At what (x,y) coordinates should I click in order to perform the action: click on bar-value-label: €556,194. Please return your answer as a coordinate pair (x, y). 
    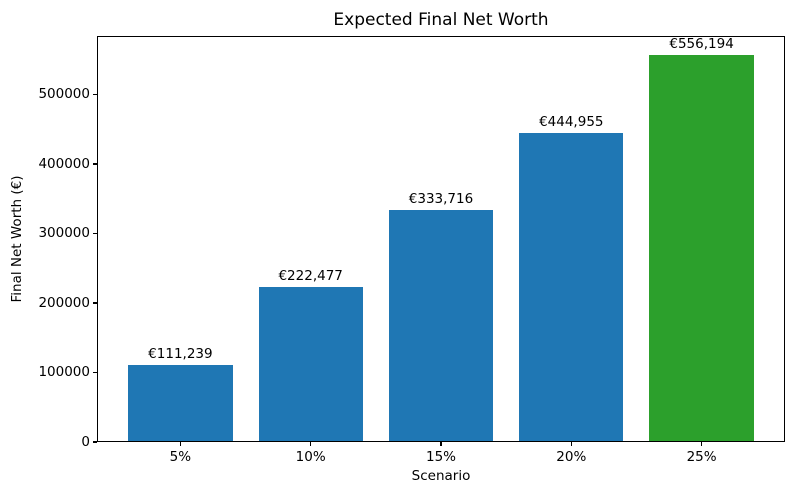
    Looking at the image, I should click on (701, 44).